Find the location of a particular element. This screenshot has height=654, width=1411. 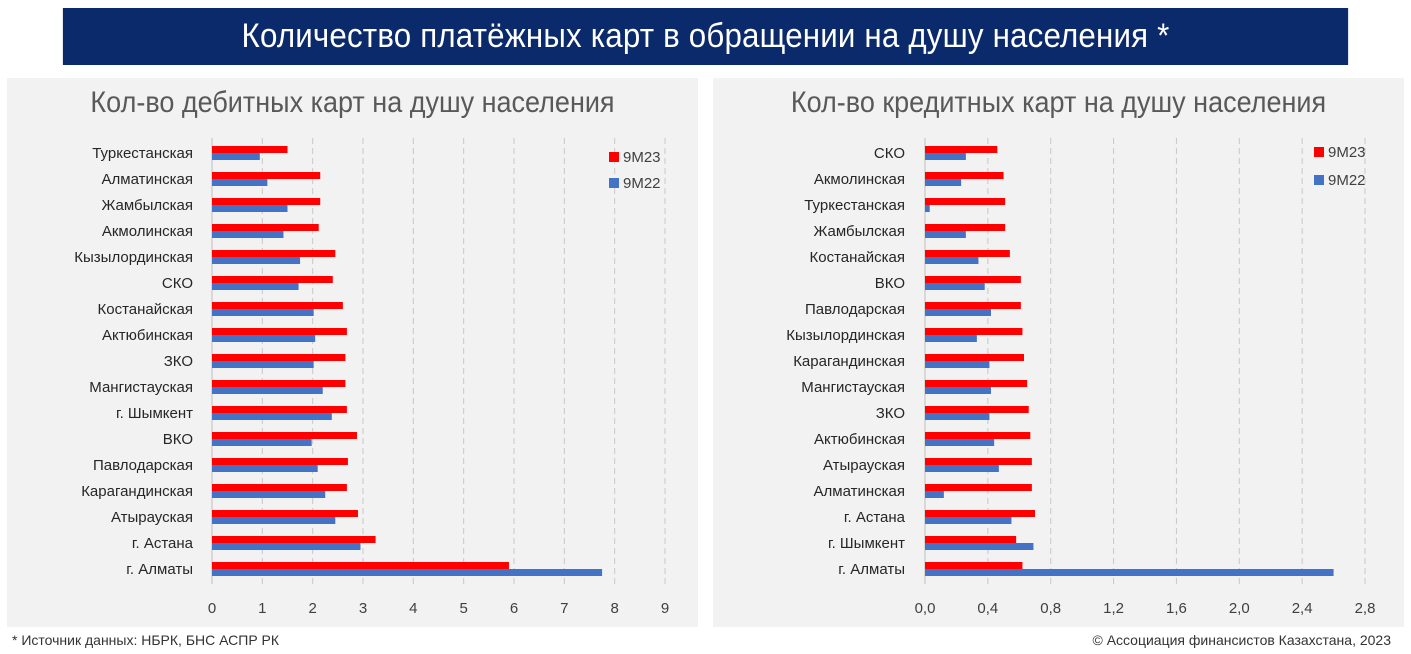

x-tick-label: 2,4 is located at coordinates (1302, 608).